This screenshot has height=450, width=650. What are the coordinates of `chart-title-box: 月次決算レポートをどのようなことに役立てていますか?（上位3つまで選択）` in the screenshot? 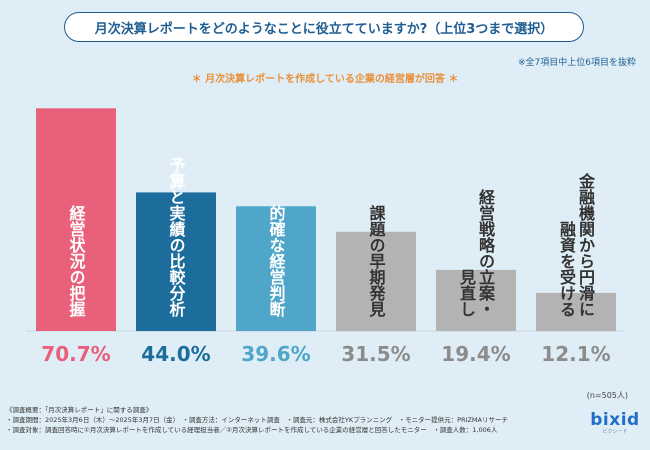 It's located at (324, 27).